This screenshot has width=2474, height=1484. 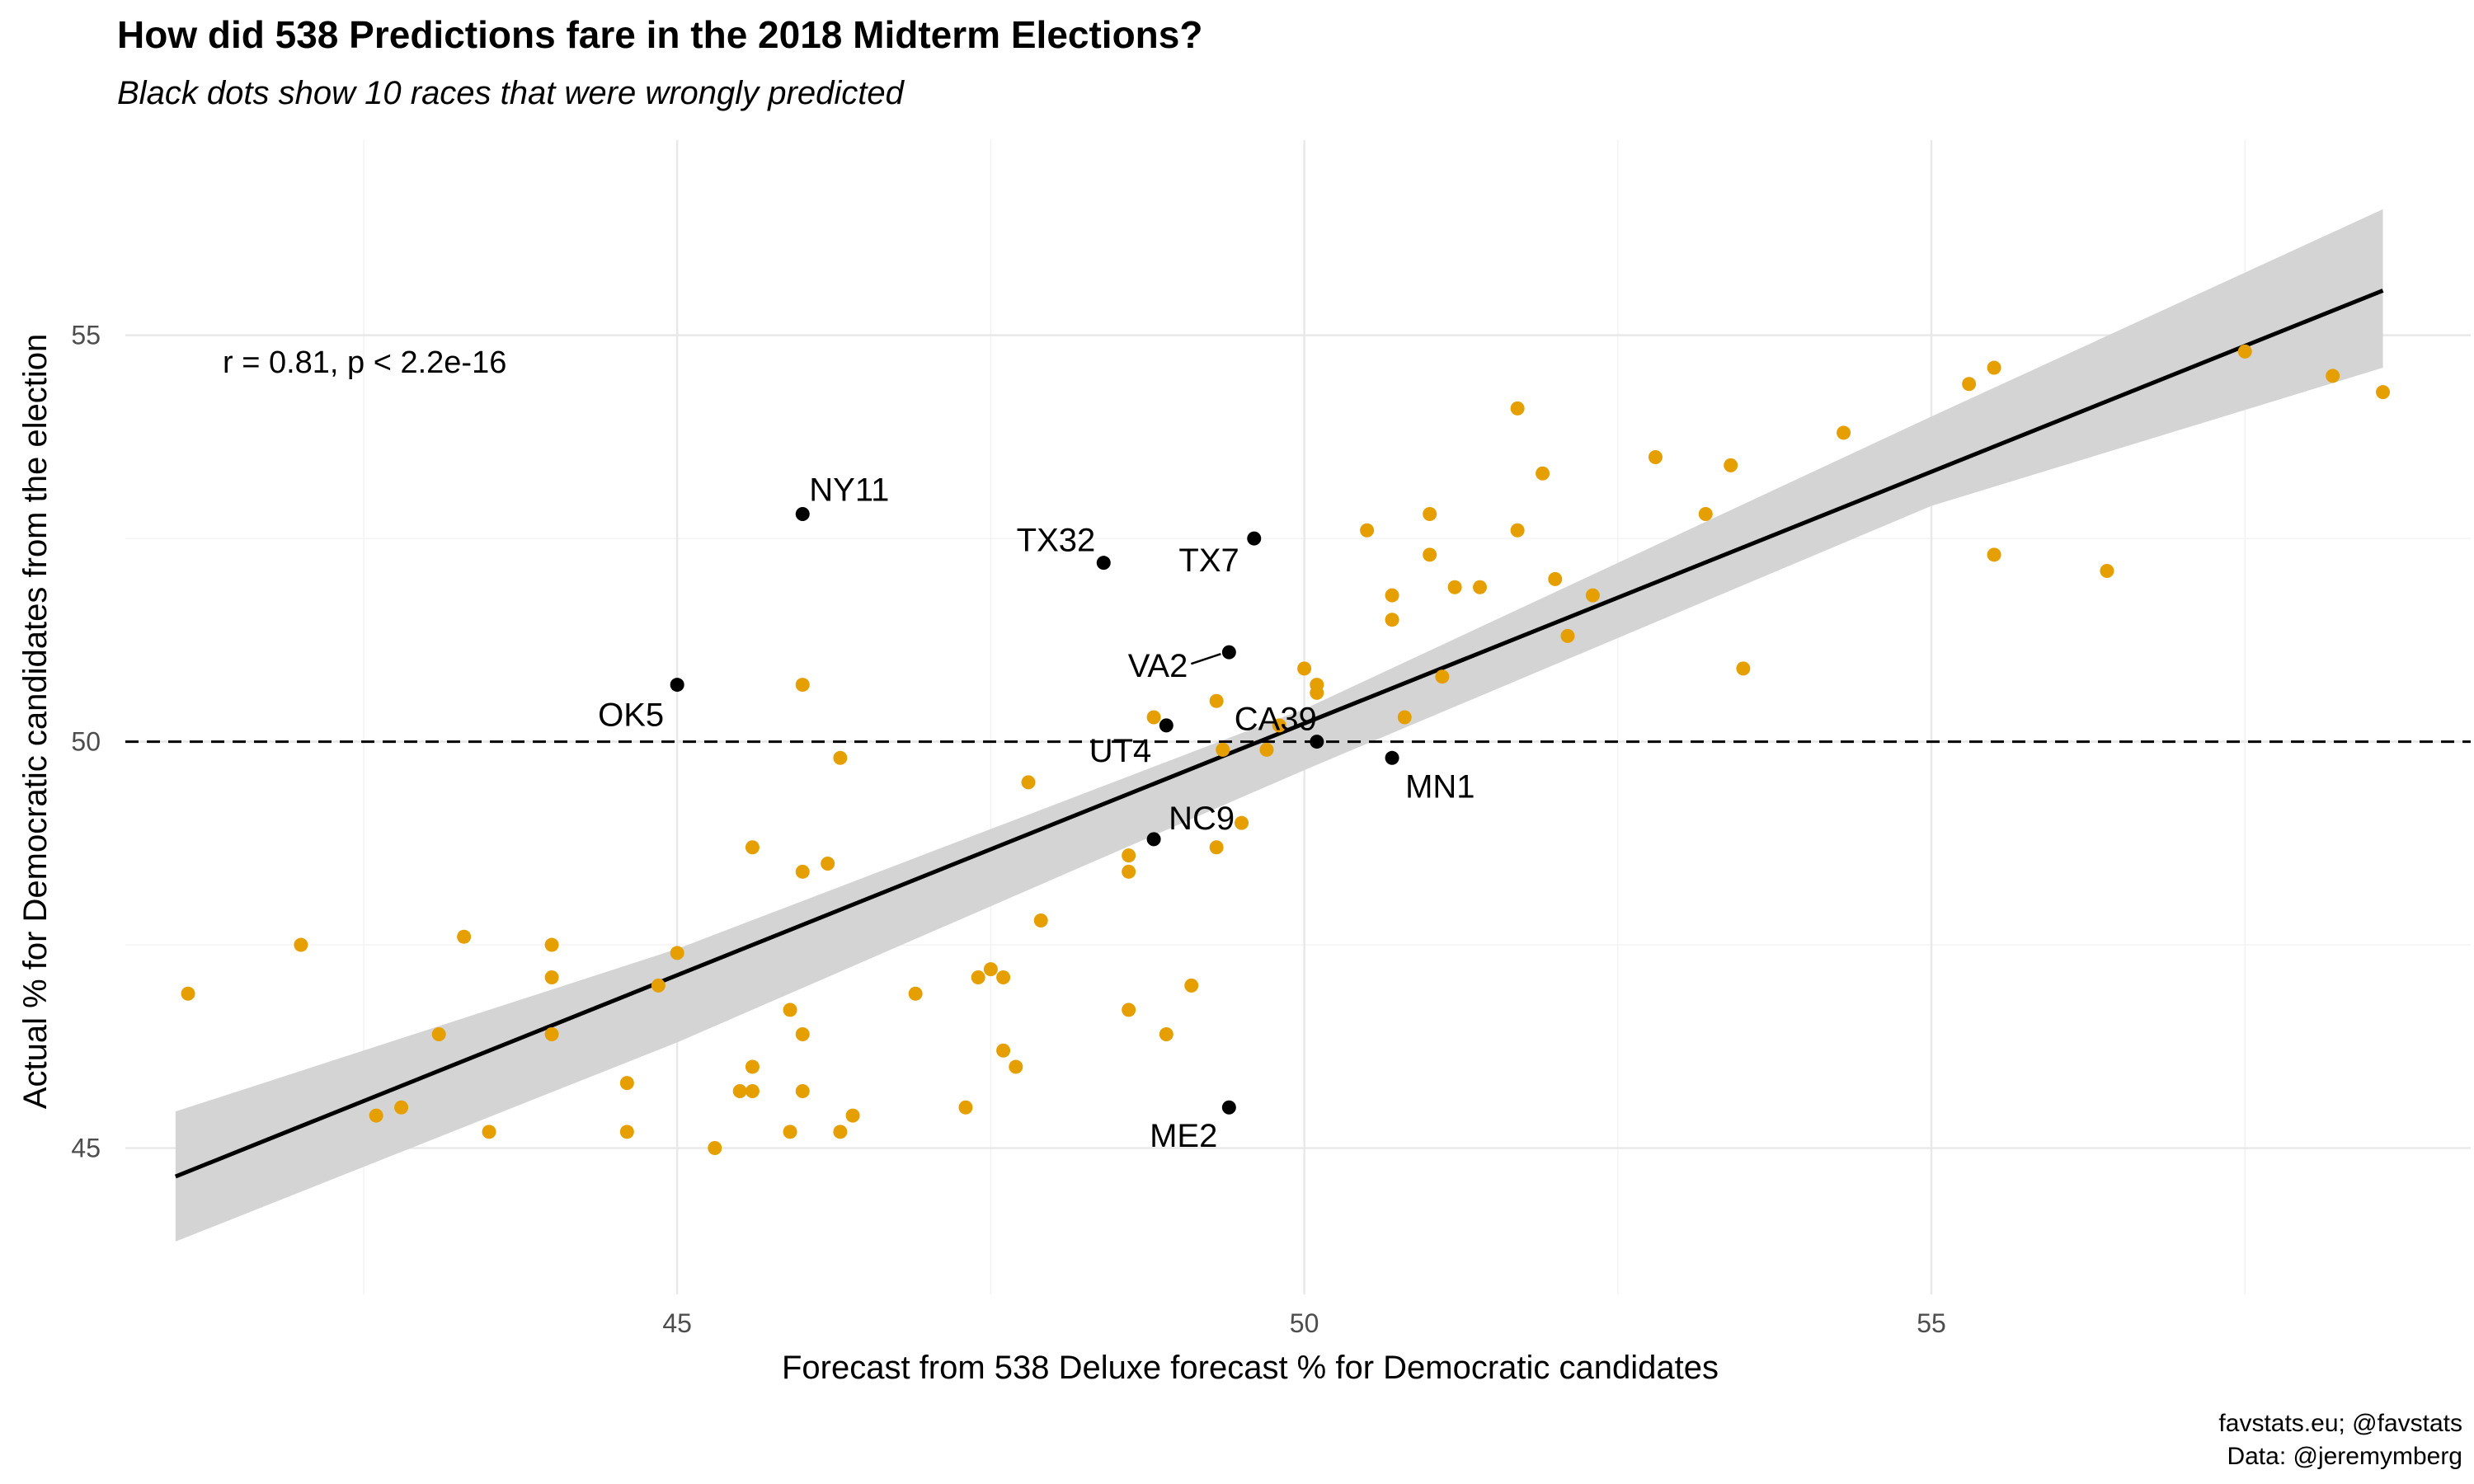 I want to click on x-tick-label: 50, so click(x=1304, y=1323).